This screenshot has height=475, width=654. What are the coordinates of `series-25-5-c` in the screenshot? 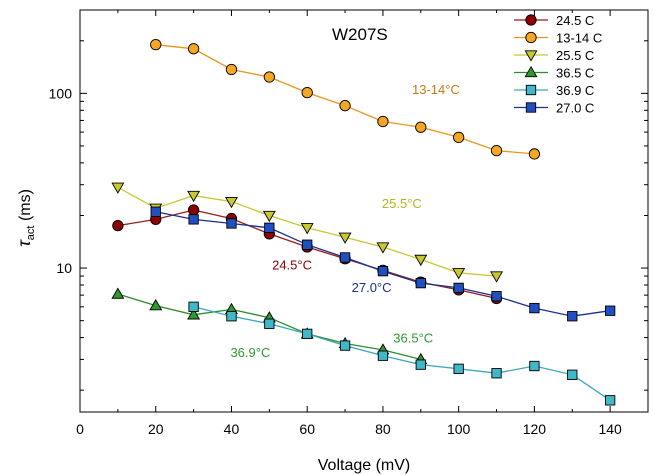 It's located at (307, 232).